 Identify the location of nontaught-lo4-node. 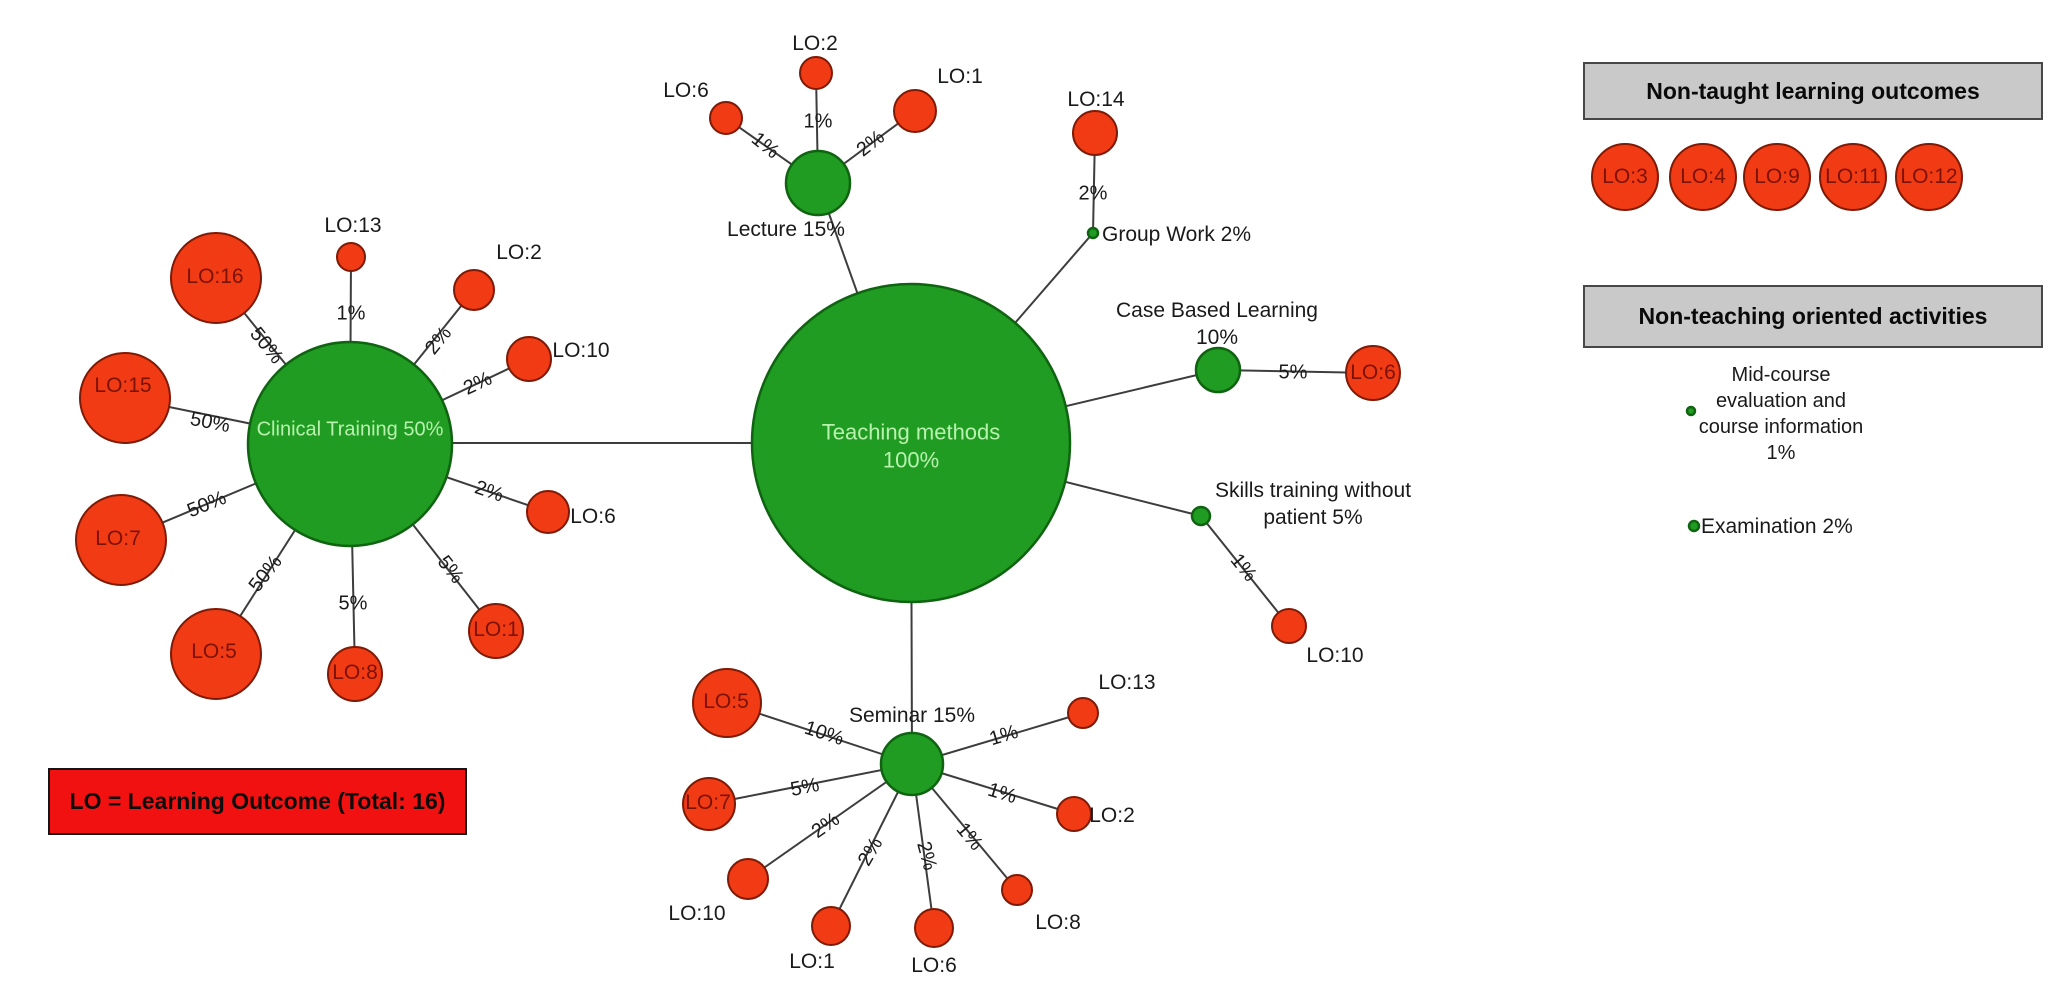
(1703, 177).